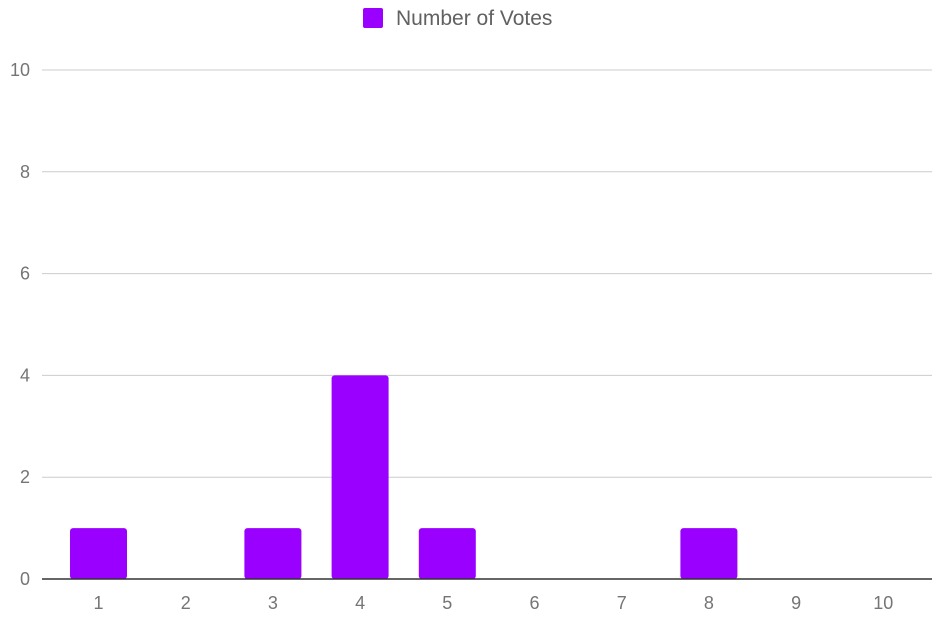 The width and height of the screenshot is (932, 618). Describe the element at coordinates (447, 603) in the screenshot. I see `x-tick-label: 5` at that location.